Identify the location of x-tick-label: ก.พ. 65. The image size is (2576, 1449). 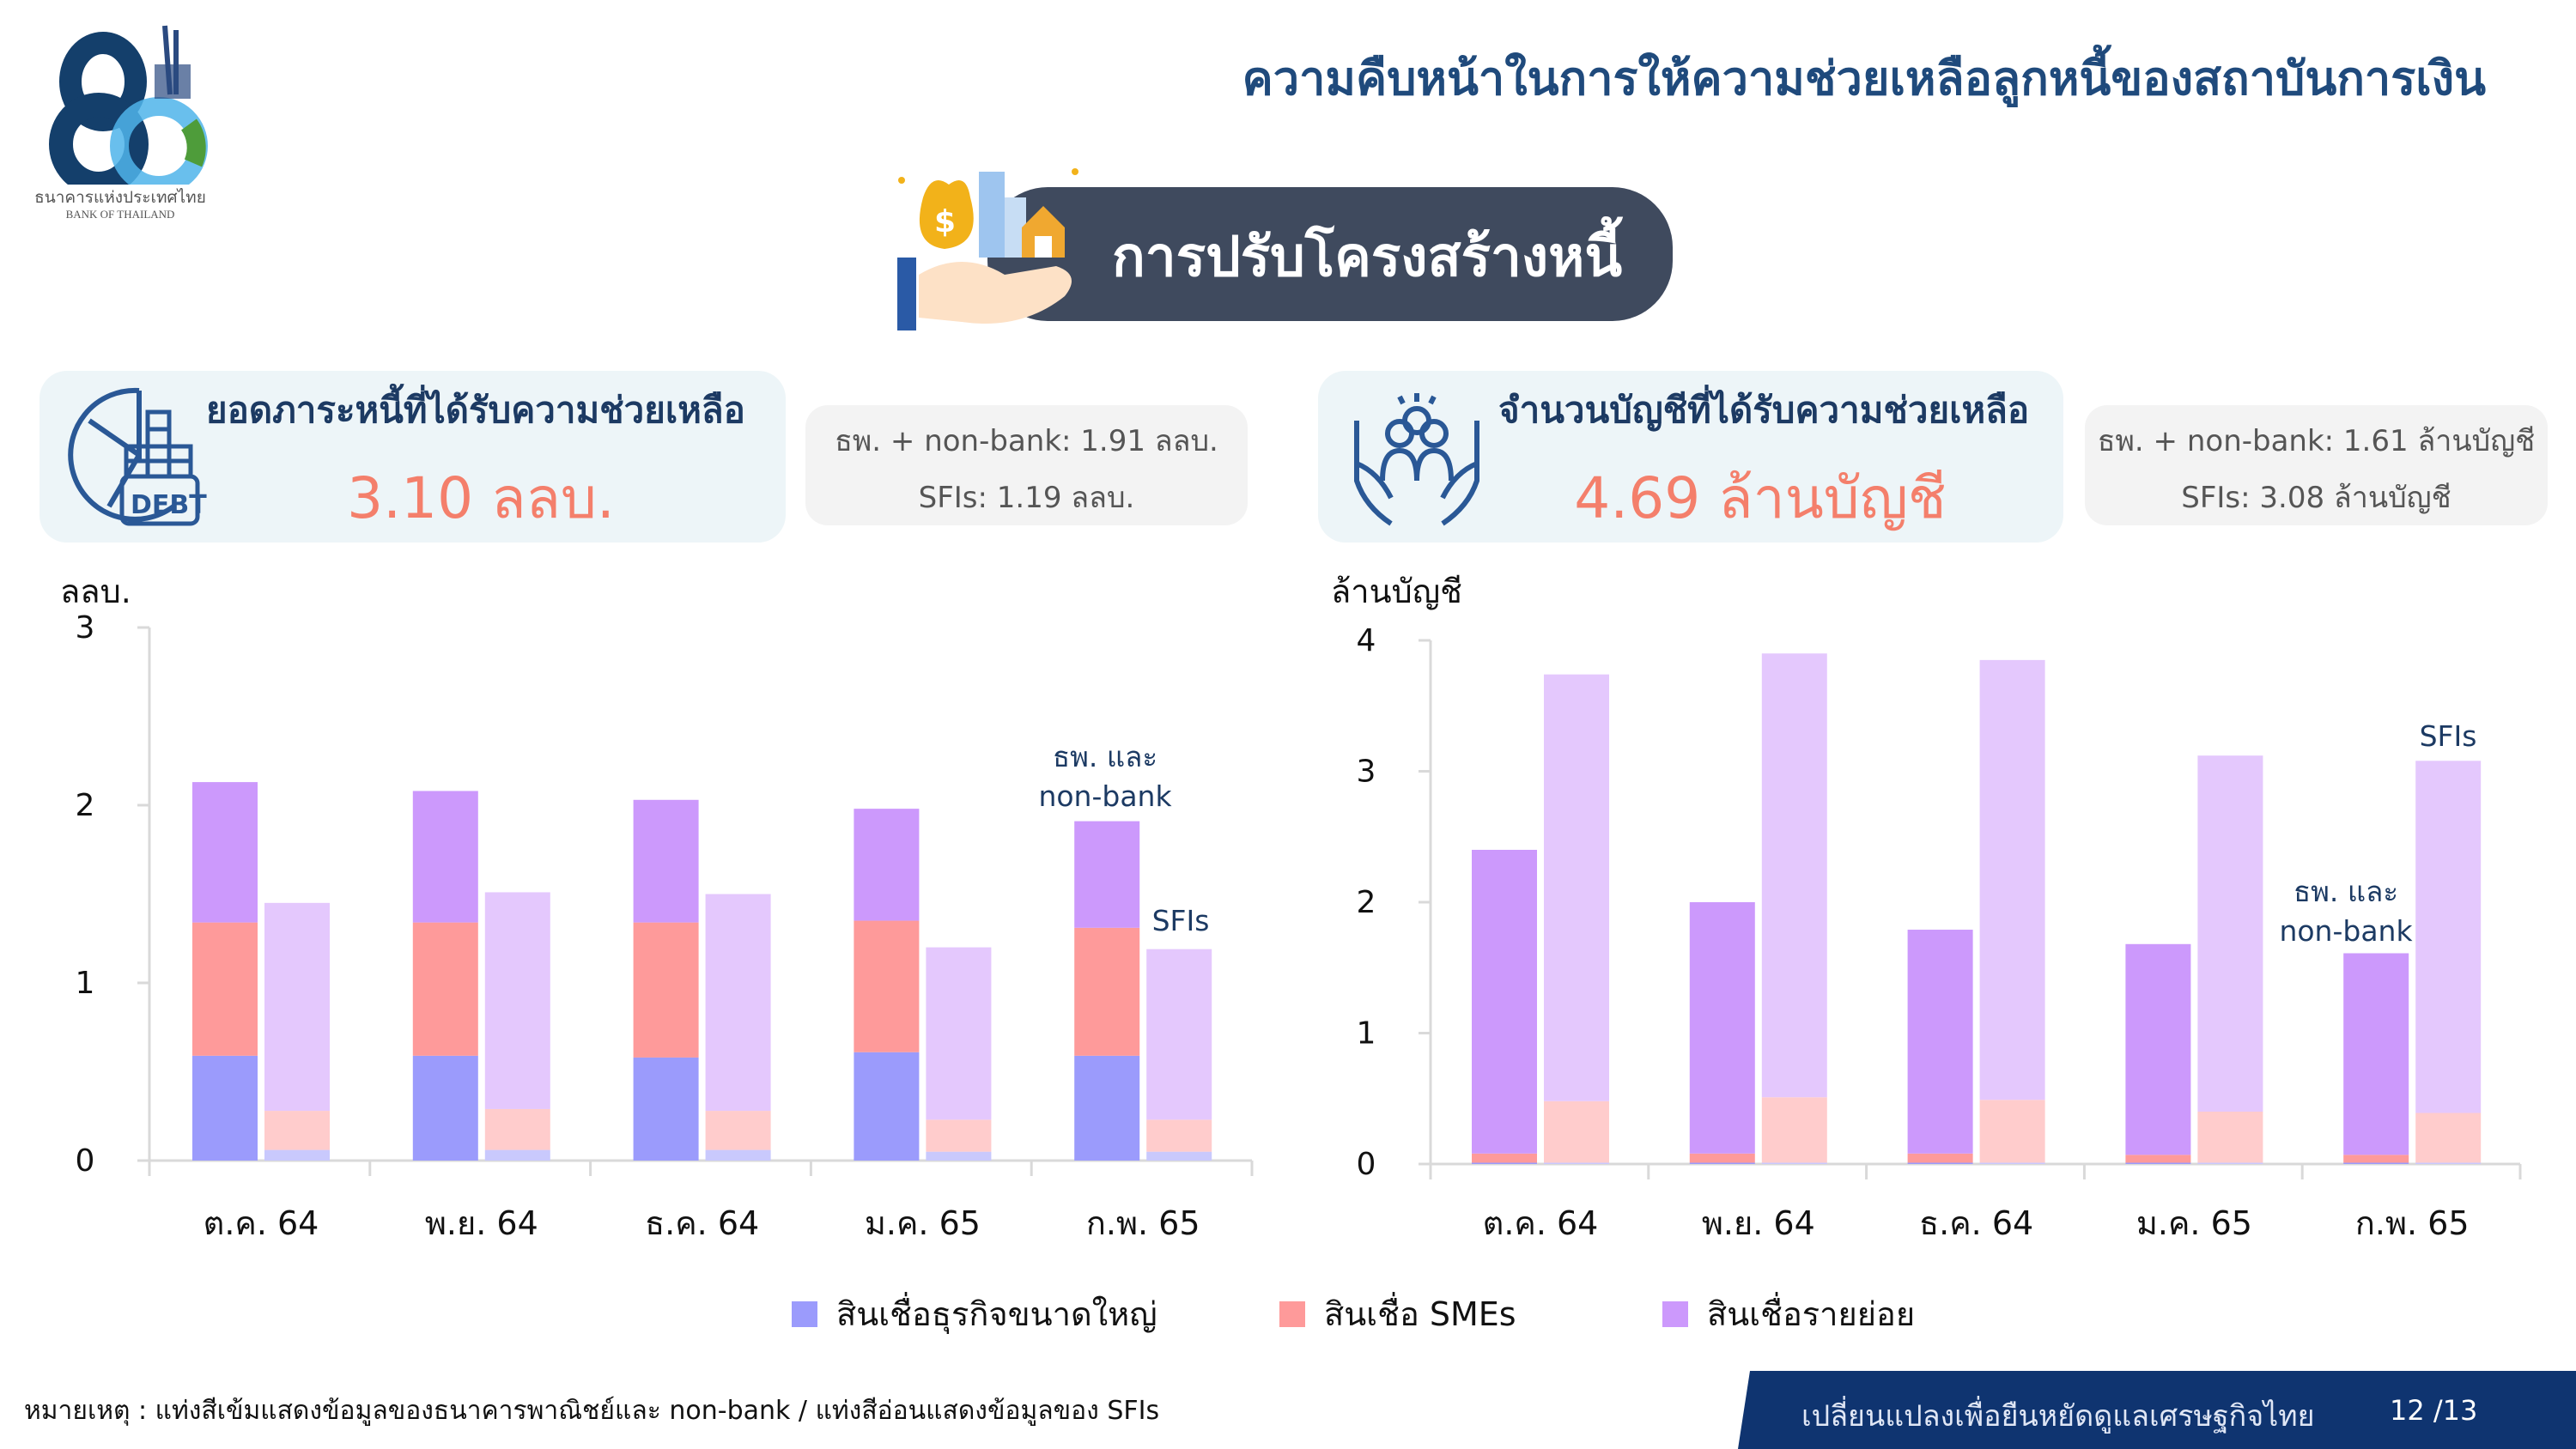
(2412, 1223).